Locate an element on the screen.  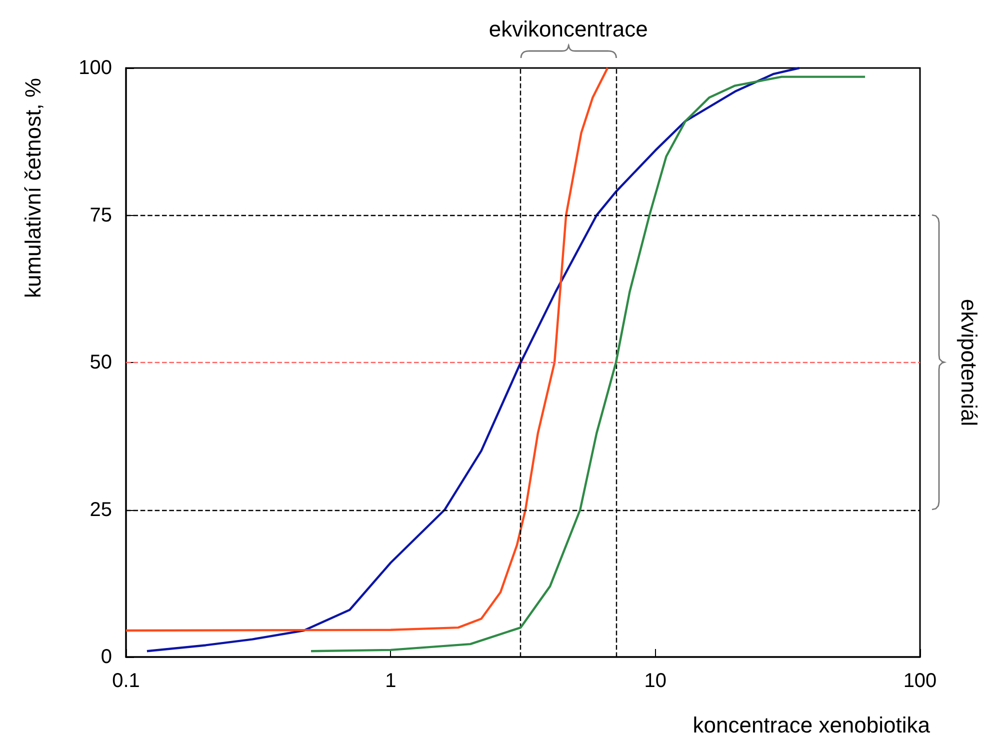
y-tick-label: 0 is located at coordinates (106, 657).